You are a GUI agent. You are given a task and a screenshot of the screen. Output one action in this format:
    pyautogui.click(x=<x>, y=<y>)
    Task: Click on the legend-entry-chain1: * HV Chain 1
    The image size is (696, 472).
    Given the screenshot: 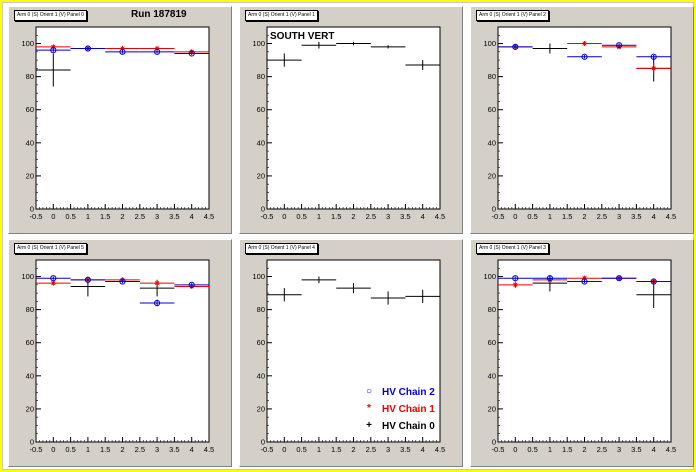 What is the action you would take?
    pyautogui.click(x=408, y=411)
    